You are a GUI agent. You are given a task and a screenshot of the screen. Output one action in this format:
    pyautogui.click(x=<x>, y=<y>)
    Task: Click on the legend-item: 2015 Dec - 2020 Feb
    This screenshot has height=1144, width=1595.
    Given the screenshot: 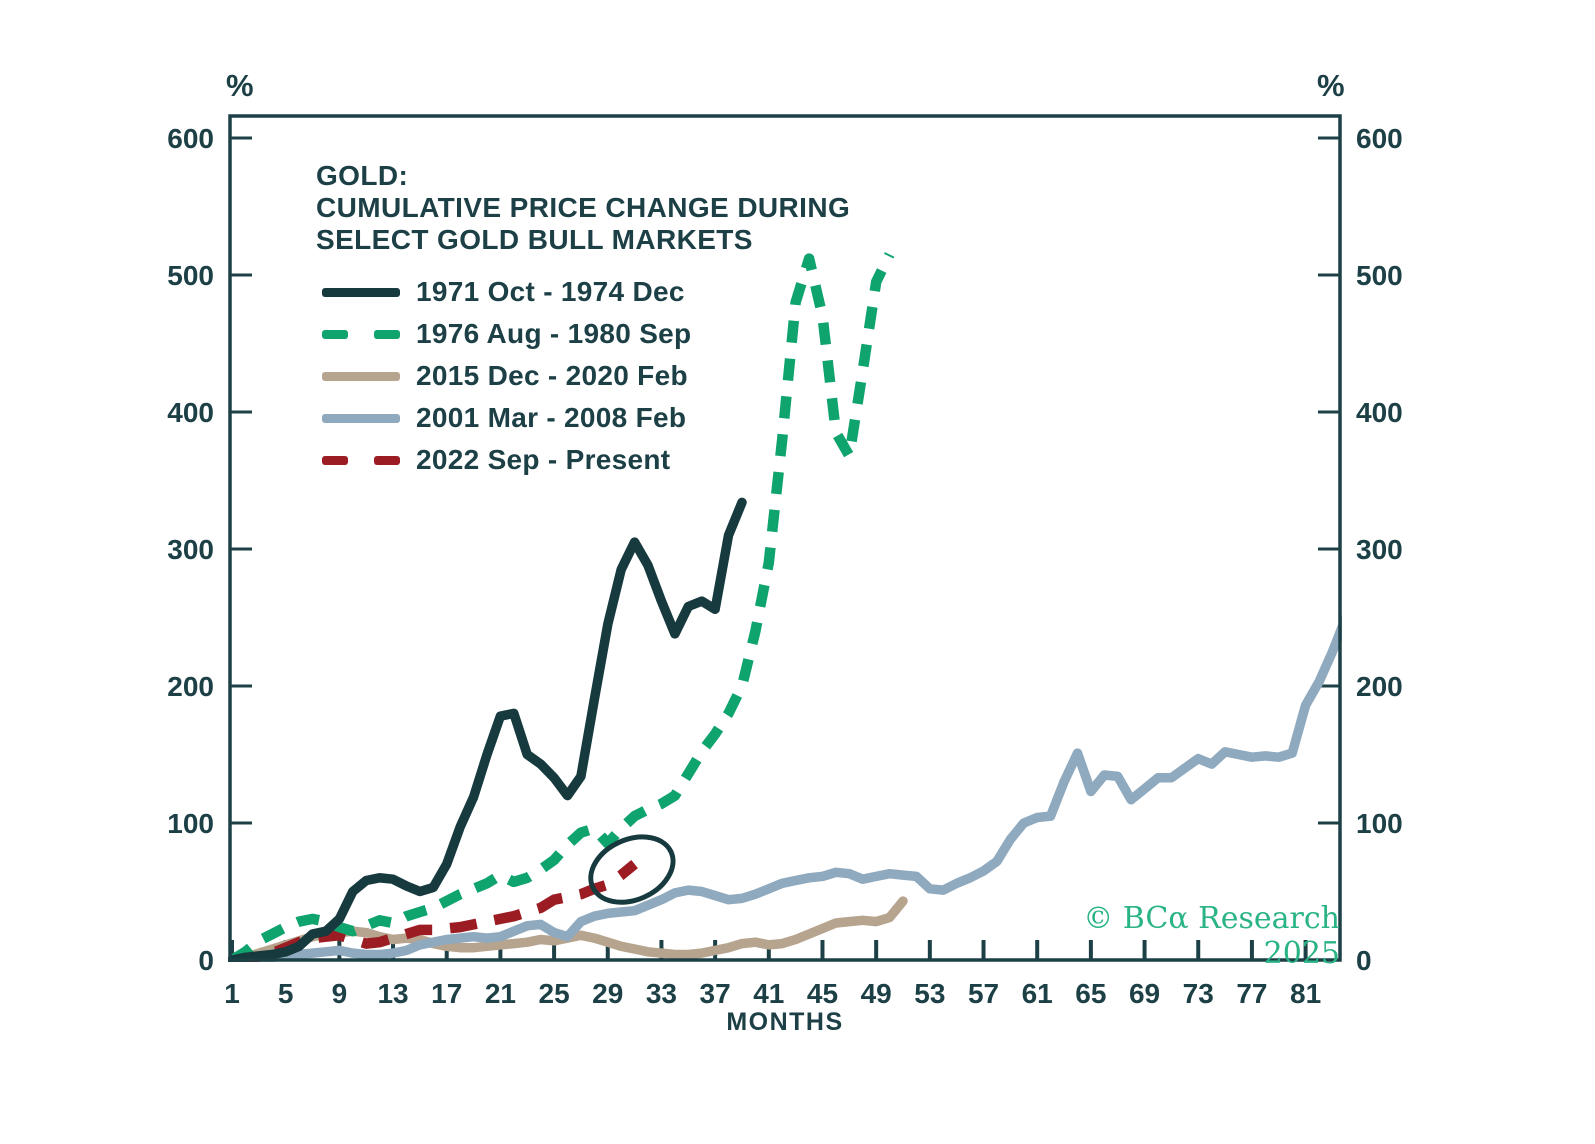 What is the action you would take?
    pyautogui.click(x=506, y=376)
    